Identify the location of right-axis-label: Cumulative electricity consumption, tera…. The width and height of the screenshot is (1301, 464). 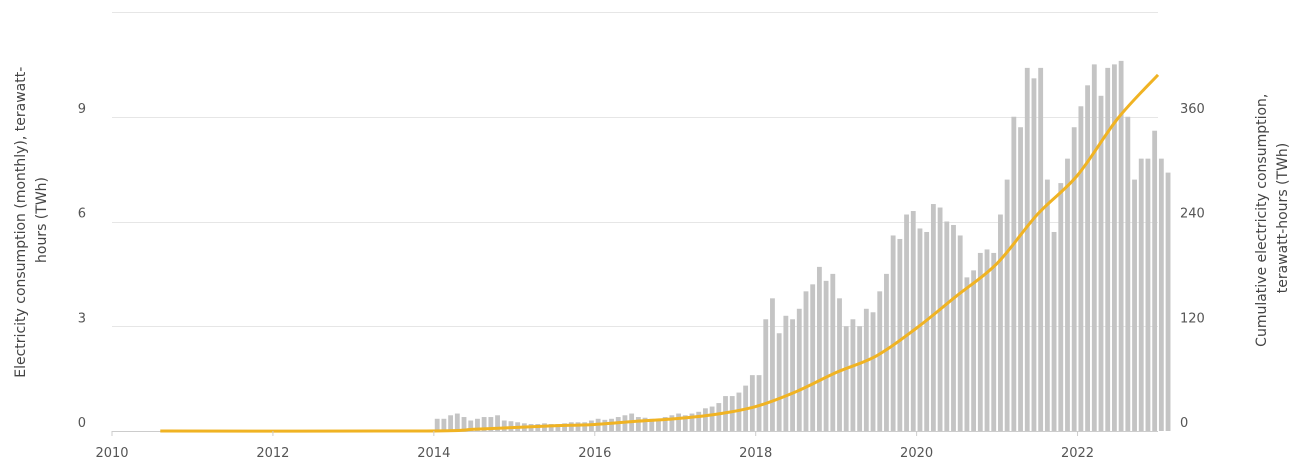
(1272, 218).